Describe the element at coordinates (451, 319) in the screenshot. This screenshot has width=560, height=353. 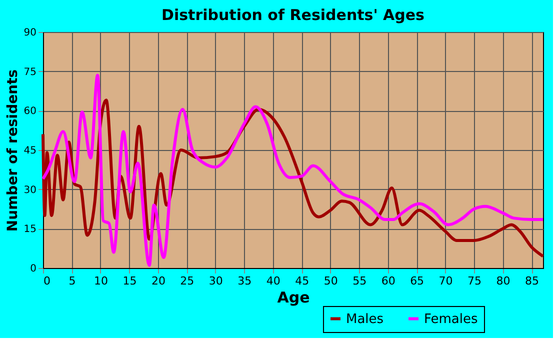
I see `legend-label: Females` at that location.